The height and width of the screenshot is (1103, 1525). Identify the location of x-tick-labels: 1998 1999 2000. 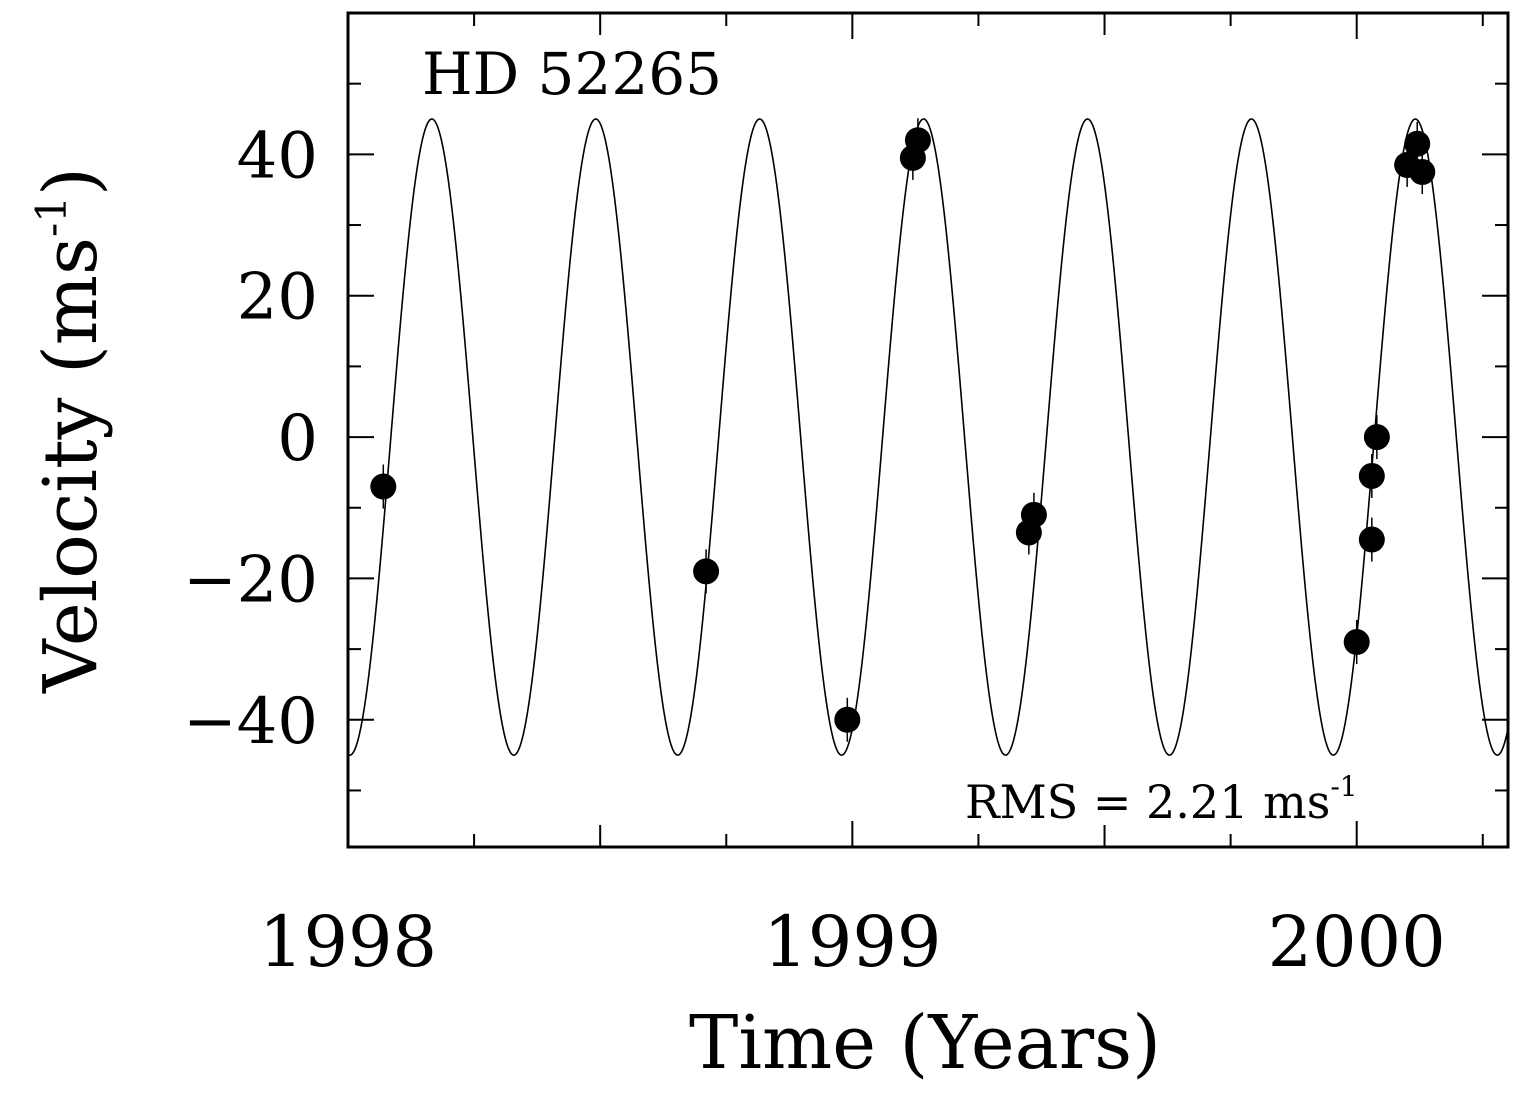
(852, 942).